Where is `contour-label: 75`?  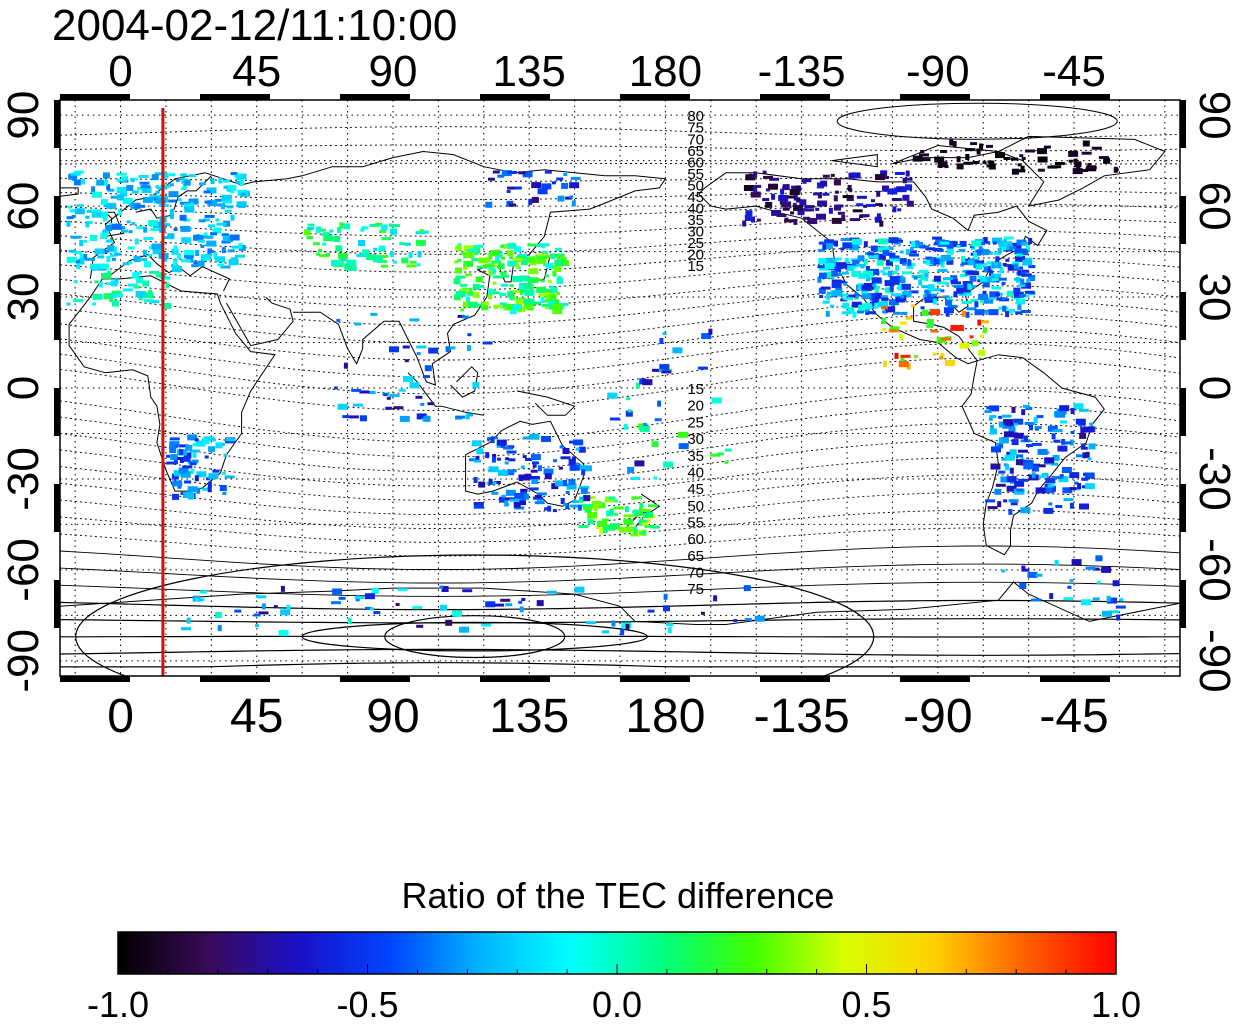 contour-label: 75 is located at coordinates (695, 589).